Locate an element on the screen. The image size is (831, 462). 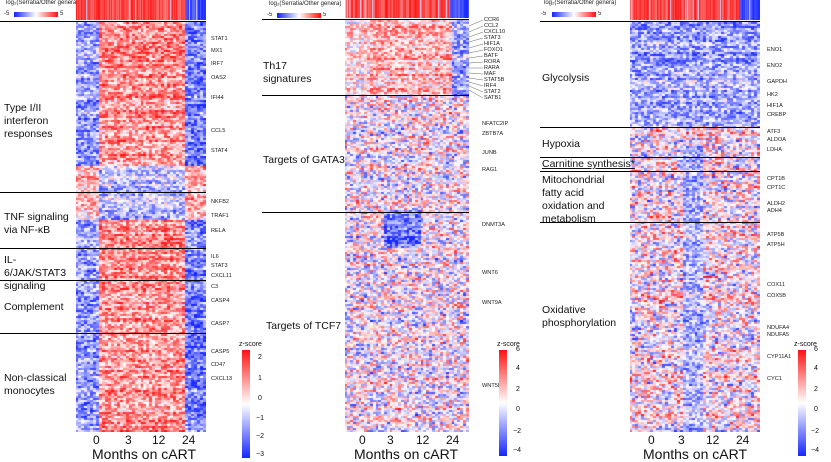
gene-label: STAT1 is located at coordinates (219, 39).